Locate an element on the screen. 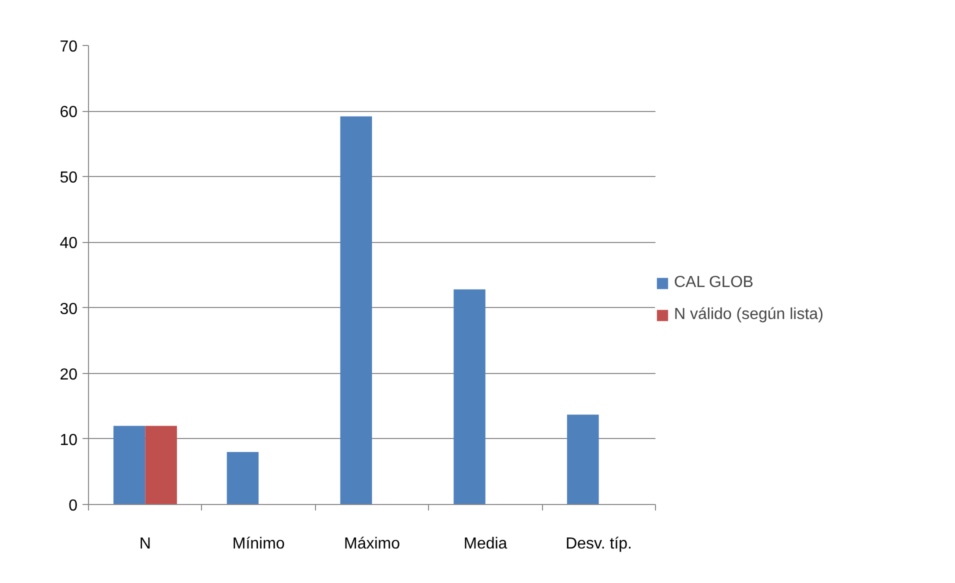 Image resolution: width=955 pixels, height=583 pixels. x-tick-label: Media is located at coordinates (486, 544).